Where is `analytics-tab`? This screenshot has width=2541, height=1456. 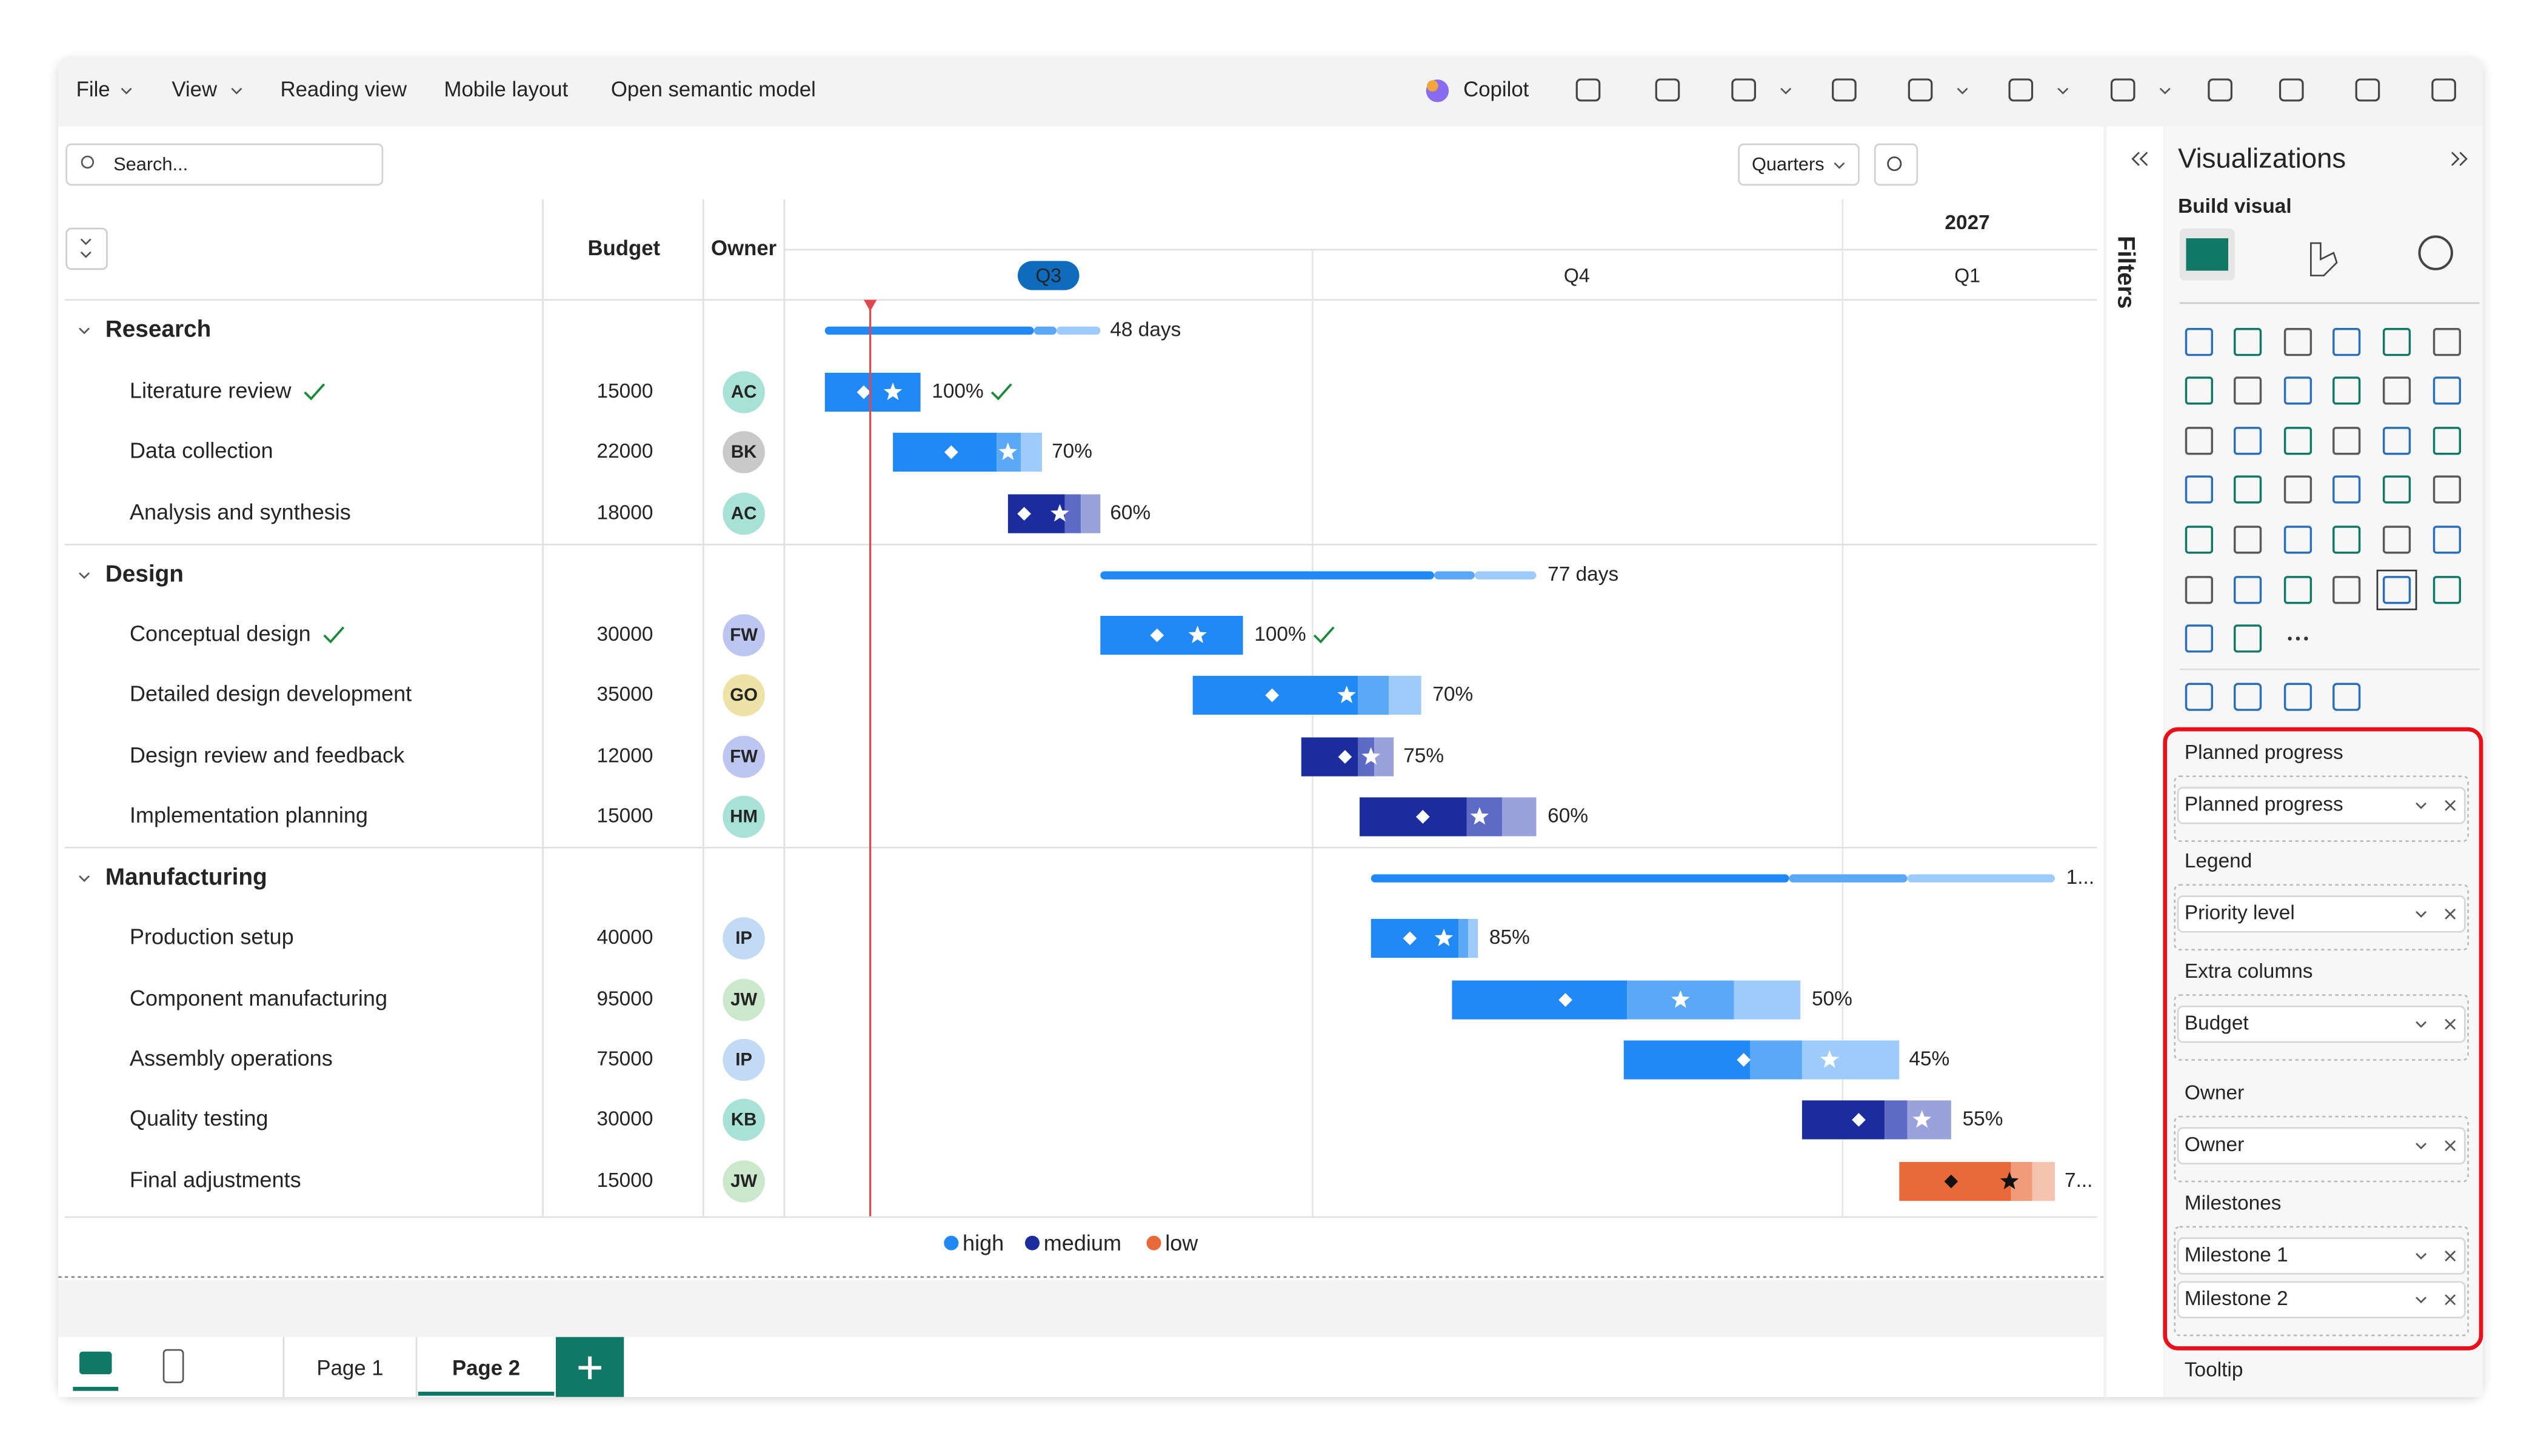
analytics-tab is located at coordinates (2435, 252).